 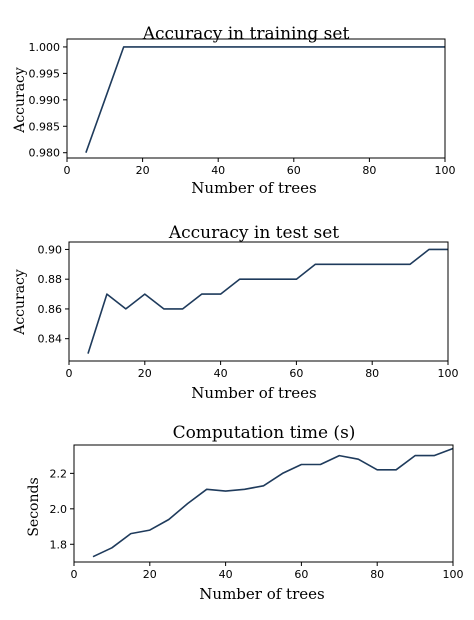 What do you see at coordinates (246, 34) in the screenshot?
I see `chart-title: Accuracy in training set` at bounding box center [246, 34].